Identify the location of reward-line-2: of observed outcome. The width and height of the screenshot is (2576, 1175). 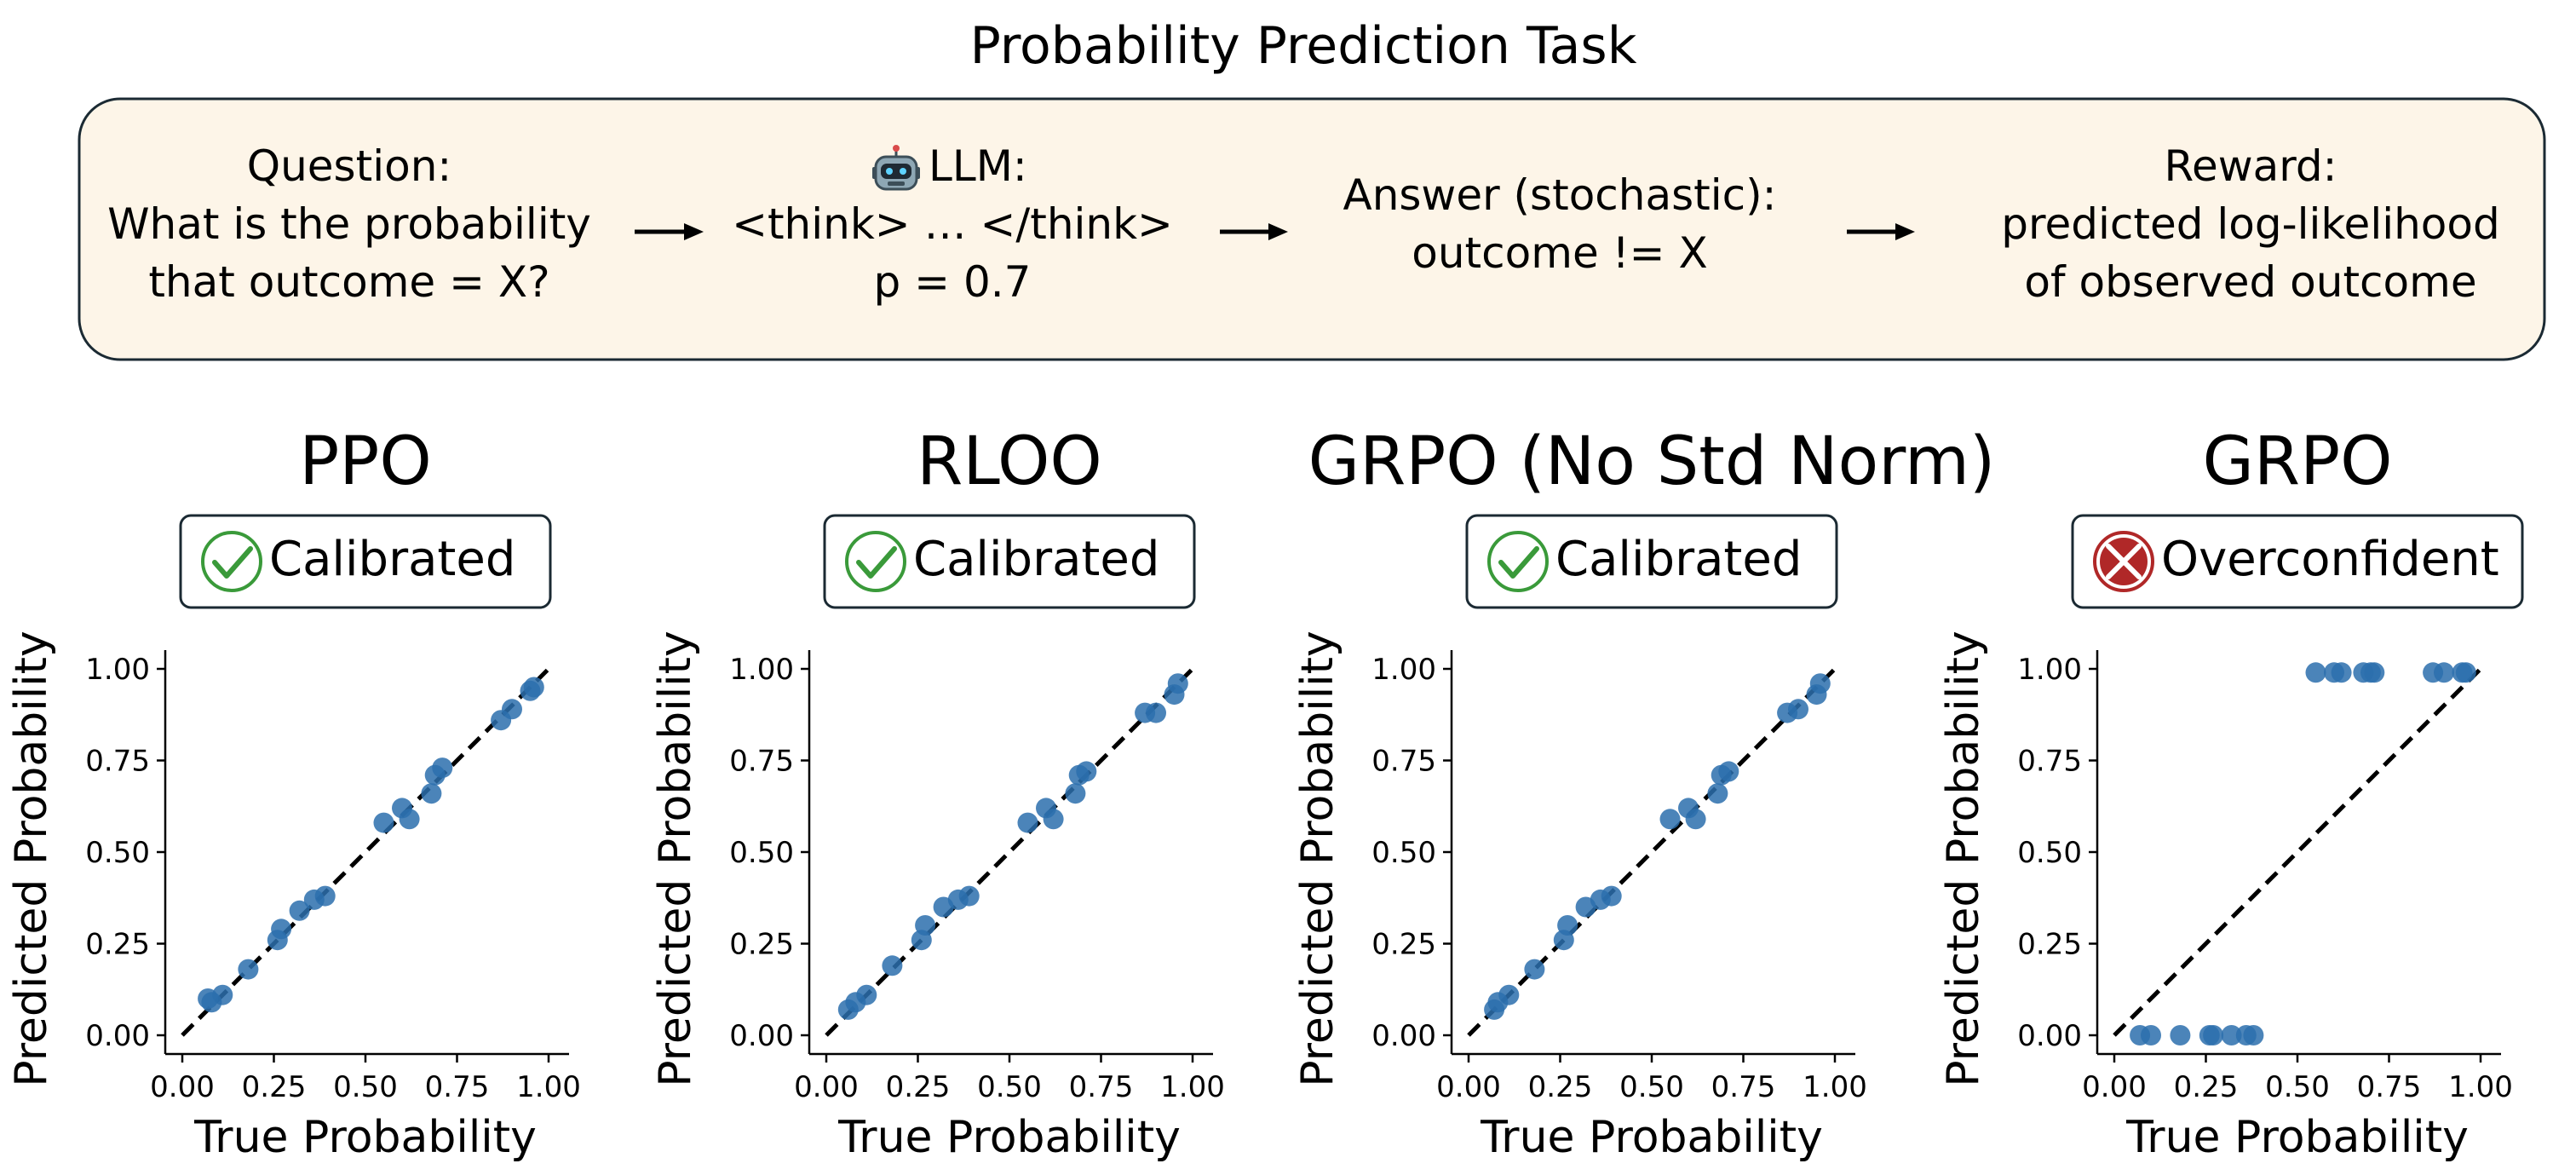
(2250, 282).